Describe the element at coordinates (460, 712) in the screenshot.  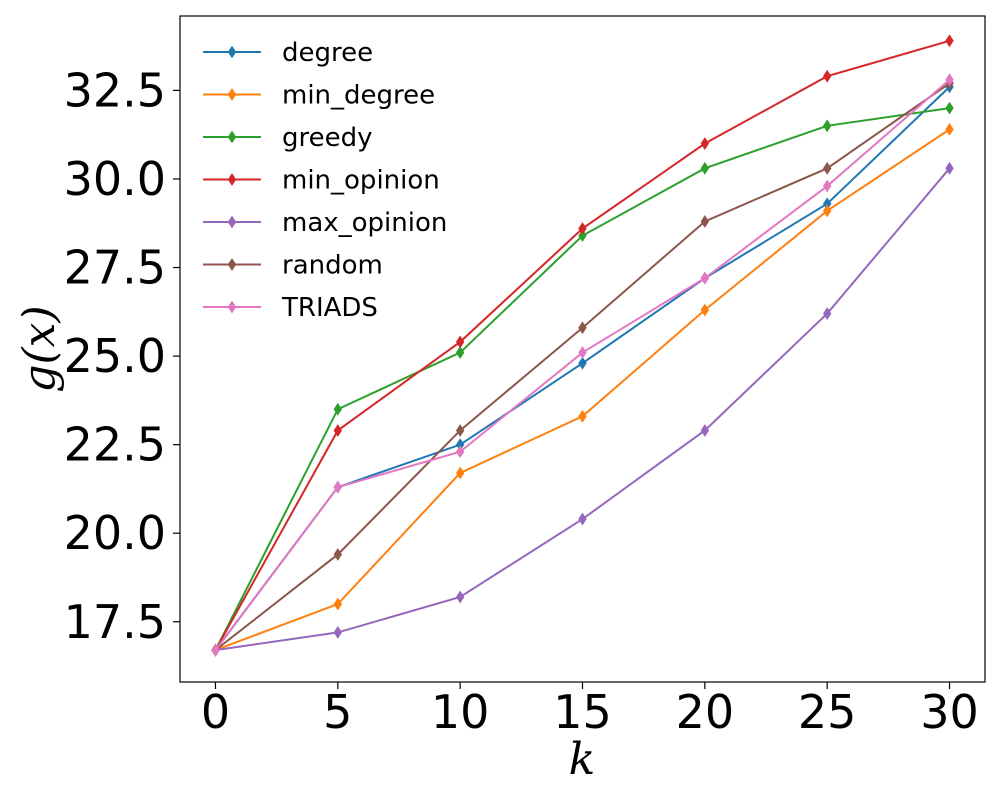
I see `x-tick-label: 10` at that location.